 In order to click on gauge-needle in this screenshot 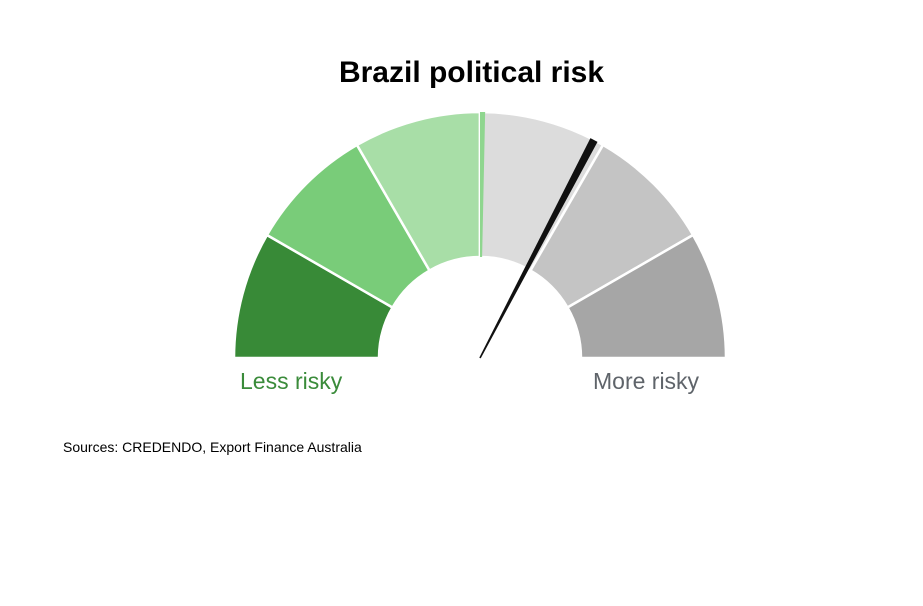, I will do `click(538, 248)`.